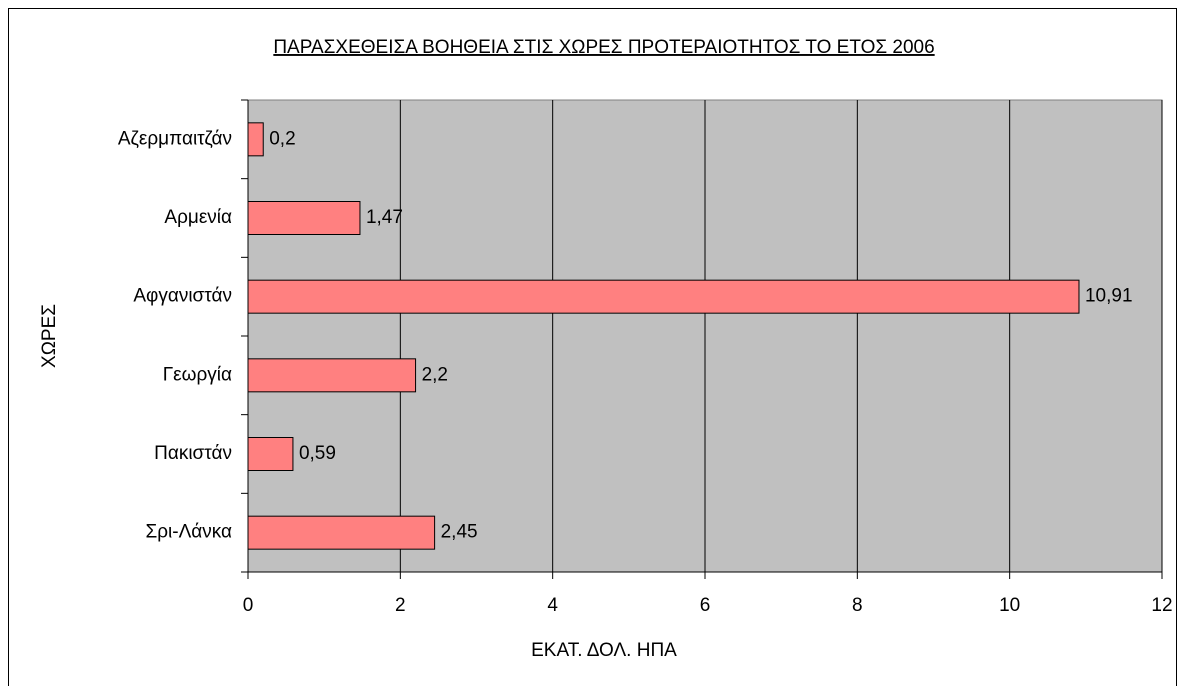 This screenshot has height=686, width=1185. Describe the element at coordinates (182, 296) in the screenshot. I see `y-tick-label: Αφγανιστάν` at that location.